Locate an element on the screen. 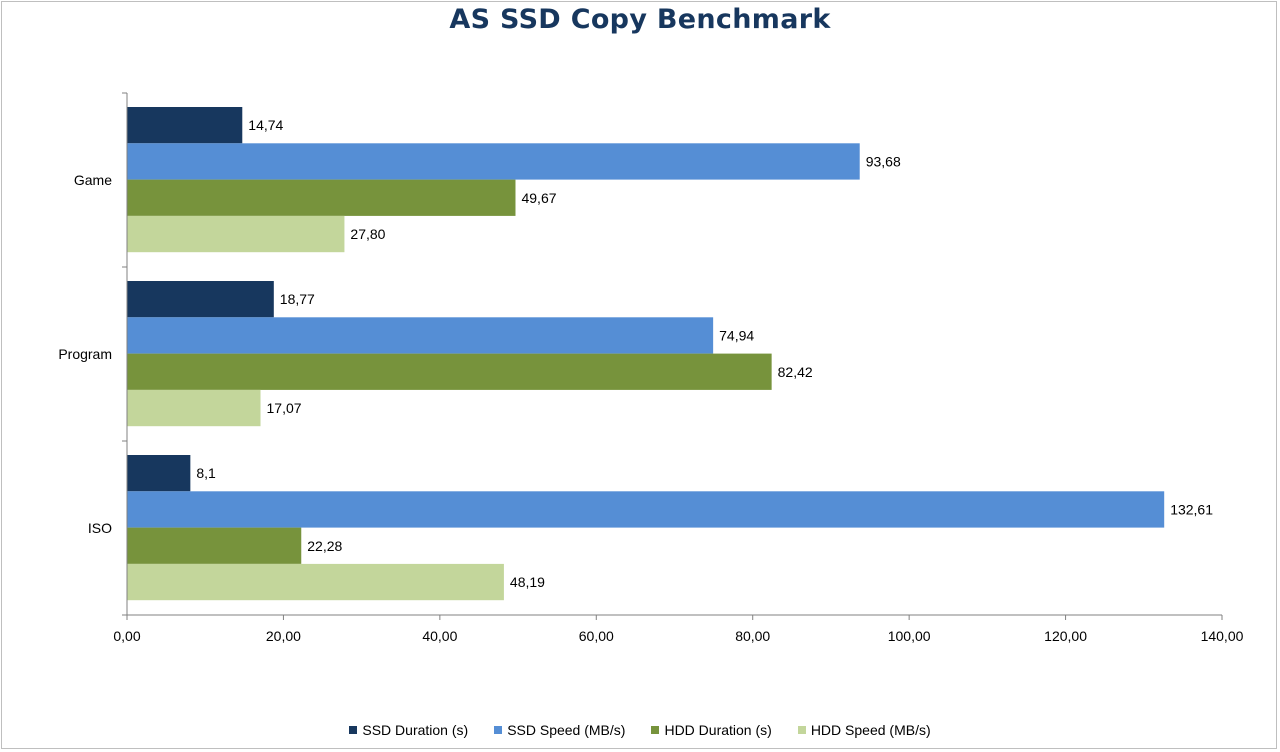 The width and height of the screenshot is (1280, 752). data-label: 18,77 is located at coordinates (297, 299).